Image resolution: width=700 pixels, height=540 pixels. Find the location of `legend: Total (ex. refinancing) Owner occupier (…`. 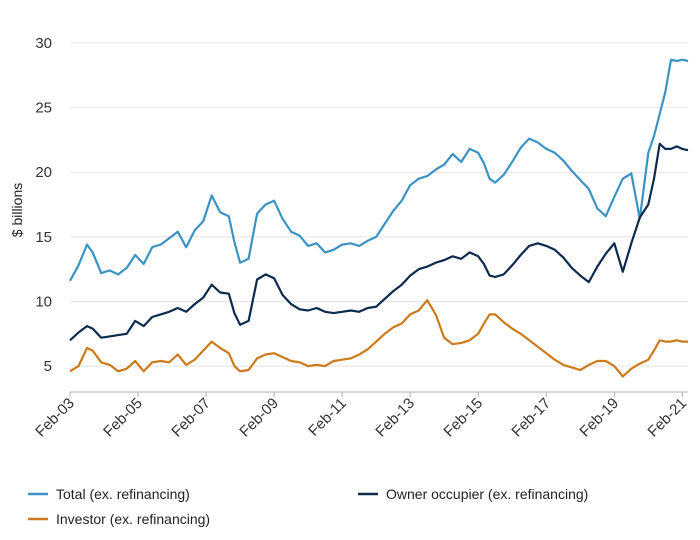

legend: Total (ex. refinancing) Owner occupier (… is located at coordinates (308, 506).